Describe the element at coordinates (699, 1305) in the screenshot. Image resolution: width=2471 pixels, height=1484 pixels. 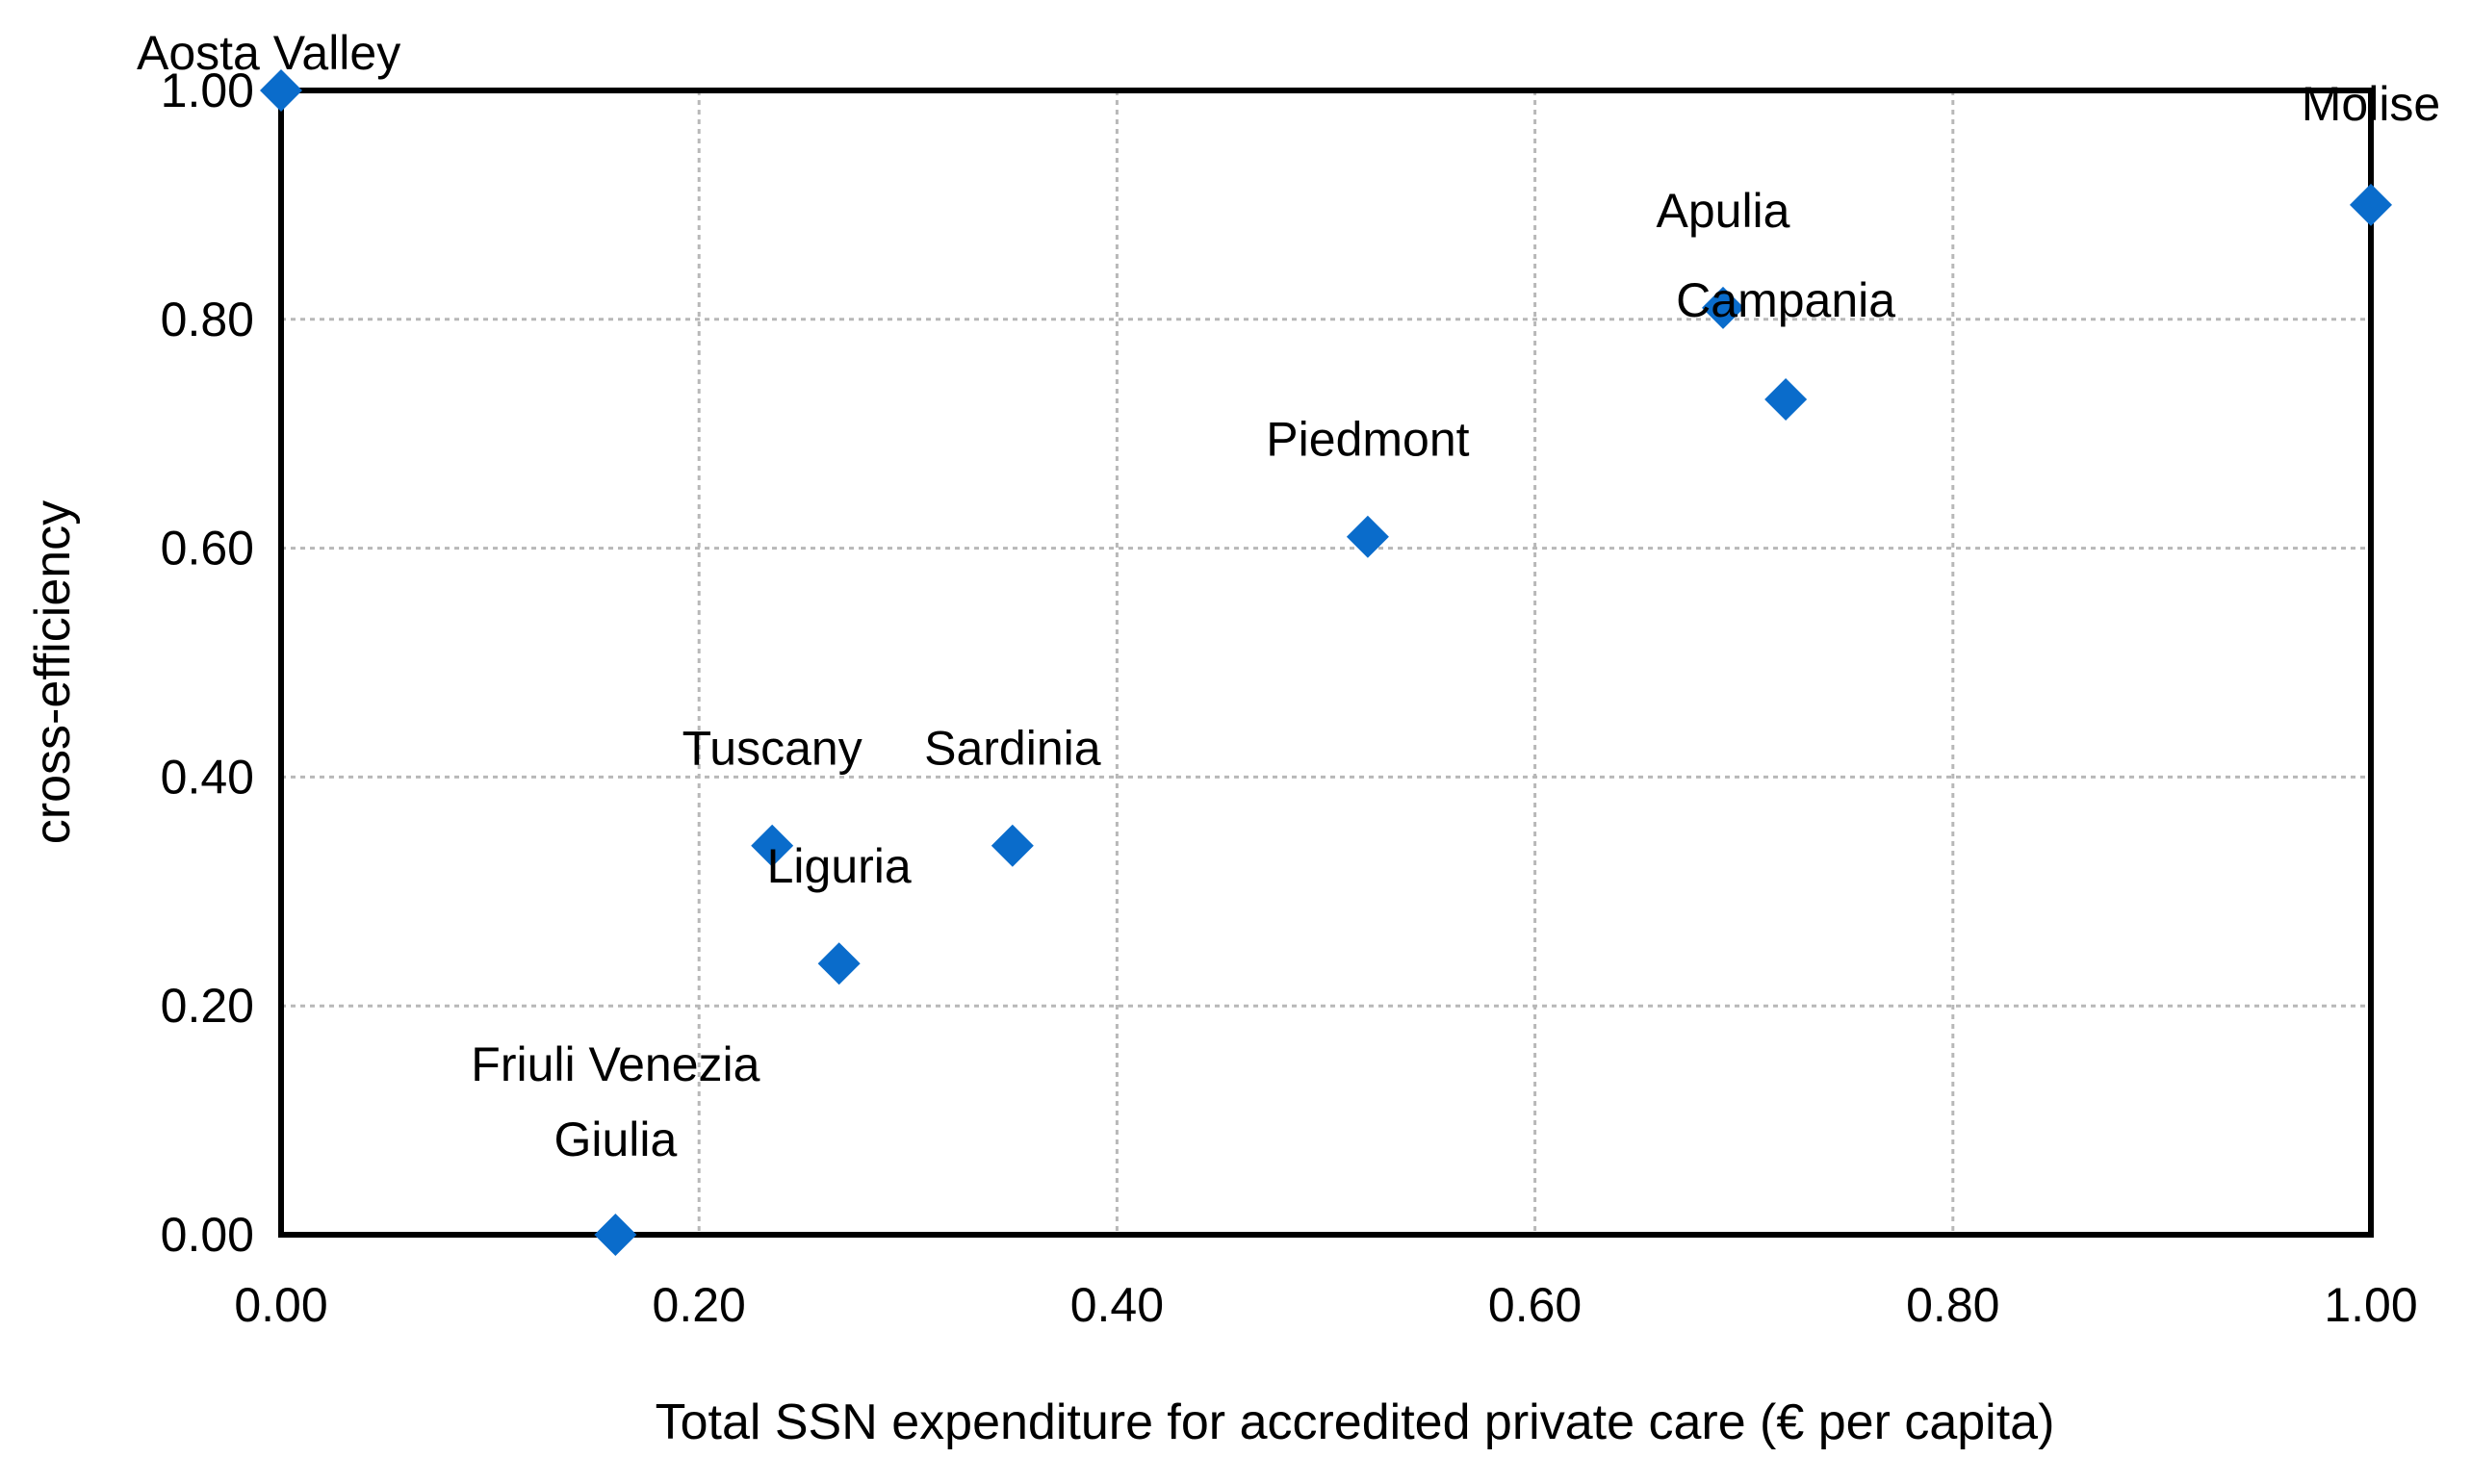
I see `x-tick-label: 0.20` at that location.